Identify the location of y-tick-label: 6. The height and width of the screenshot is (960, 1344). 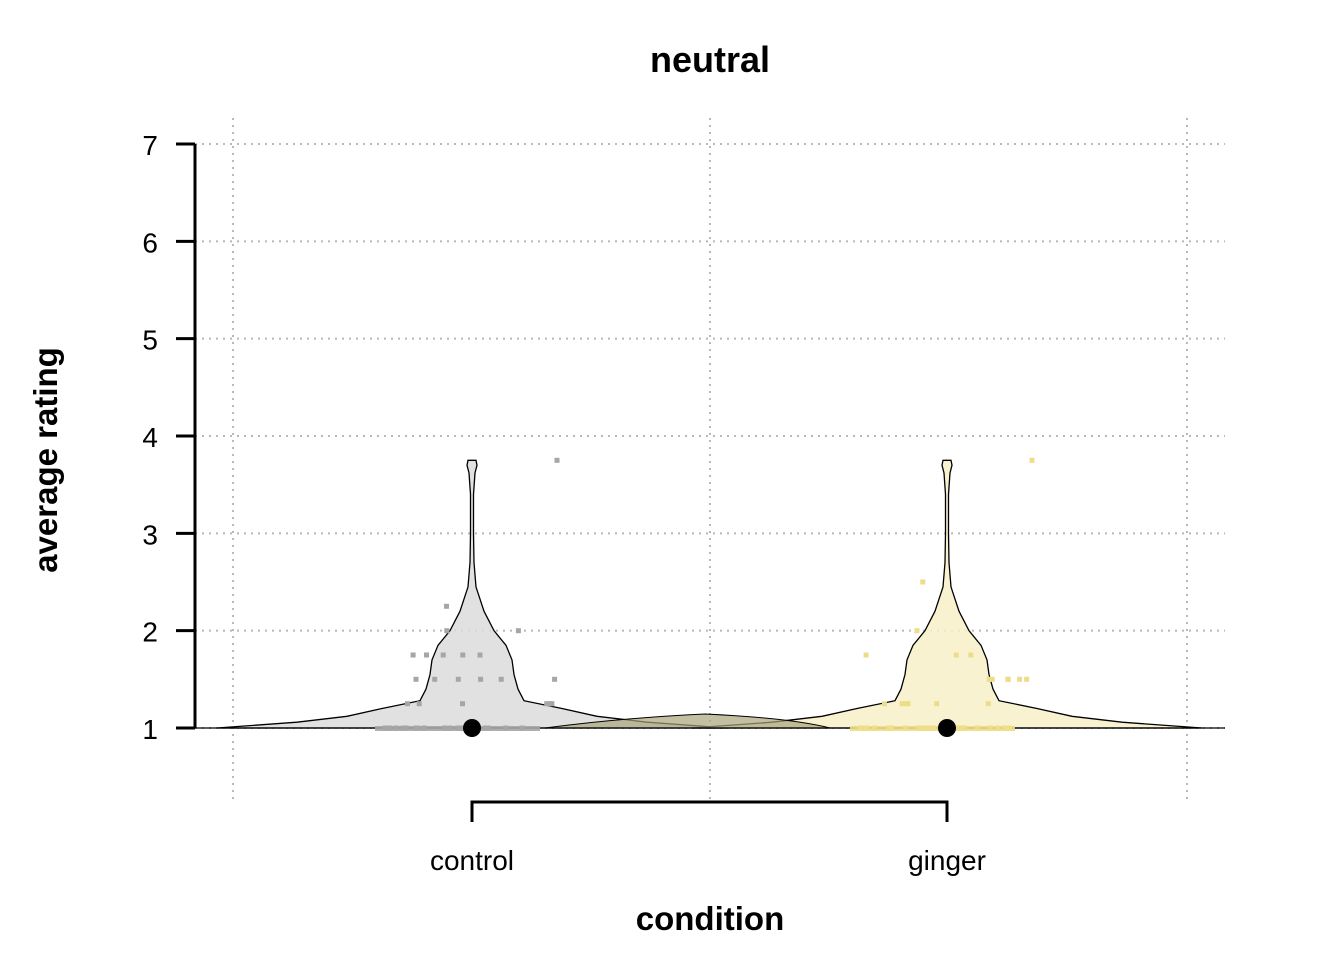
(150, 242).